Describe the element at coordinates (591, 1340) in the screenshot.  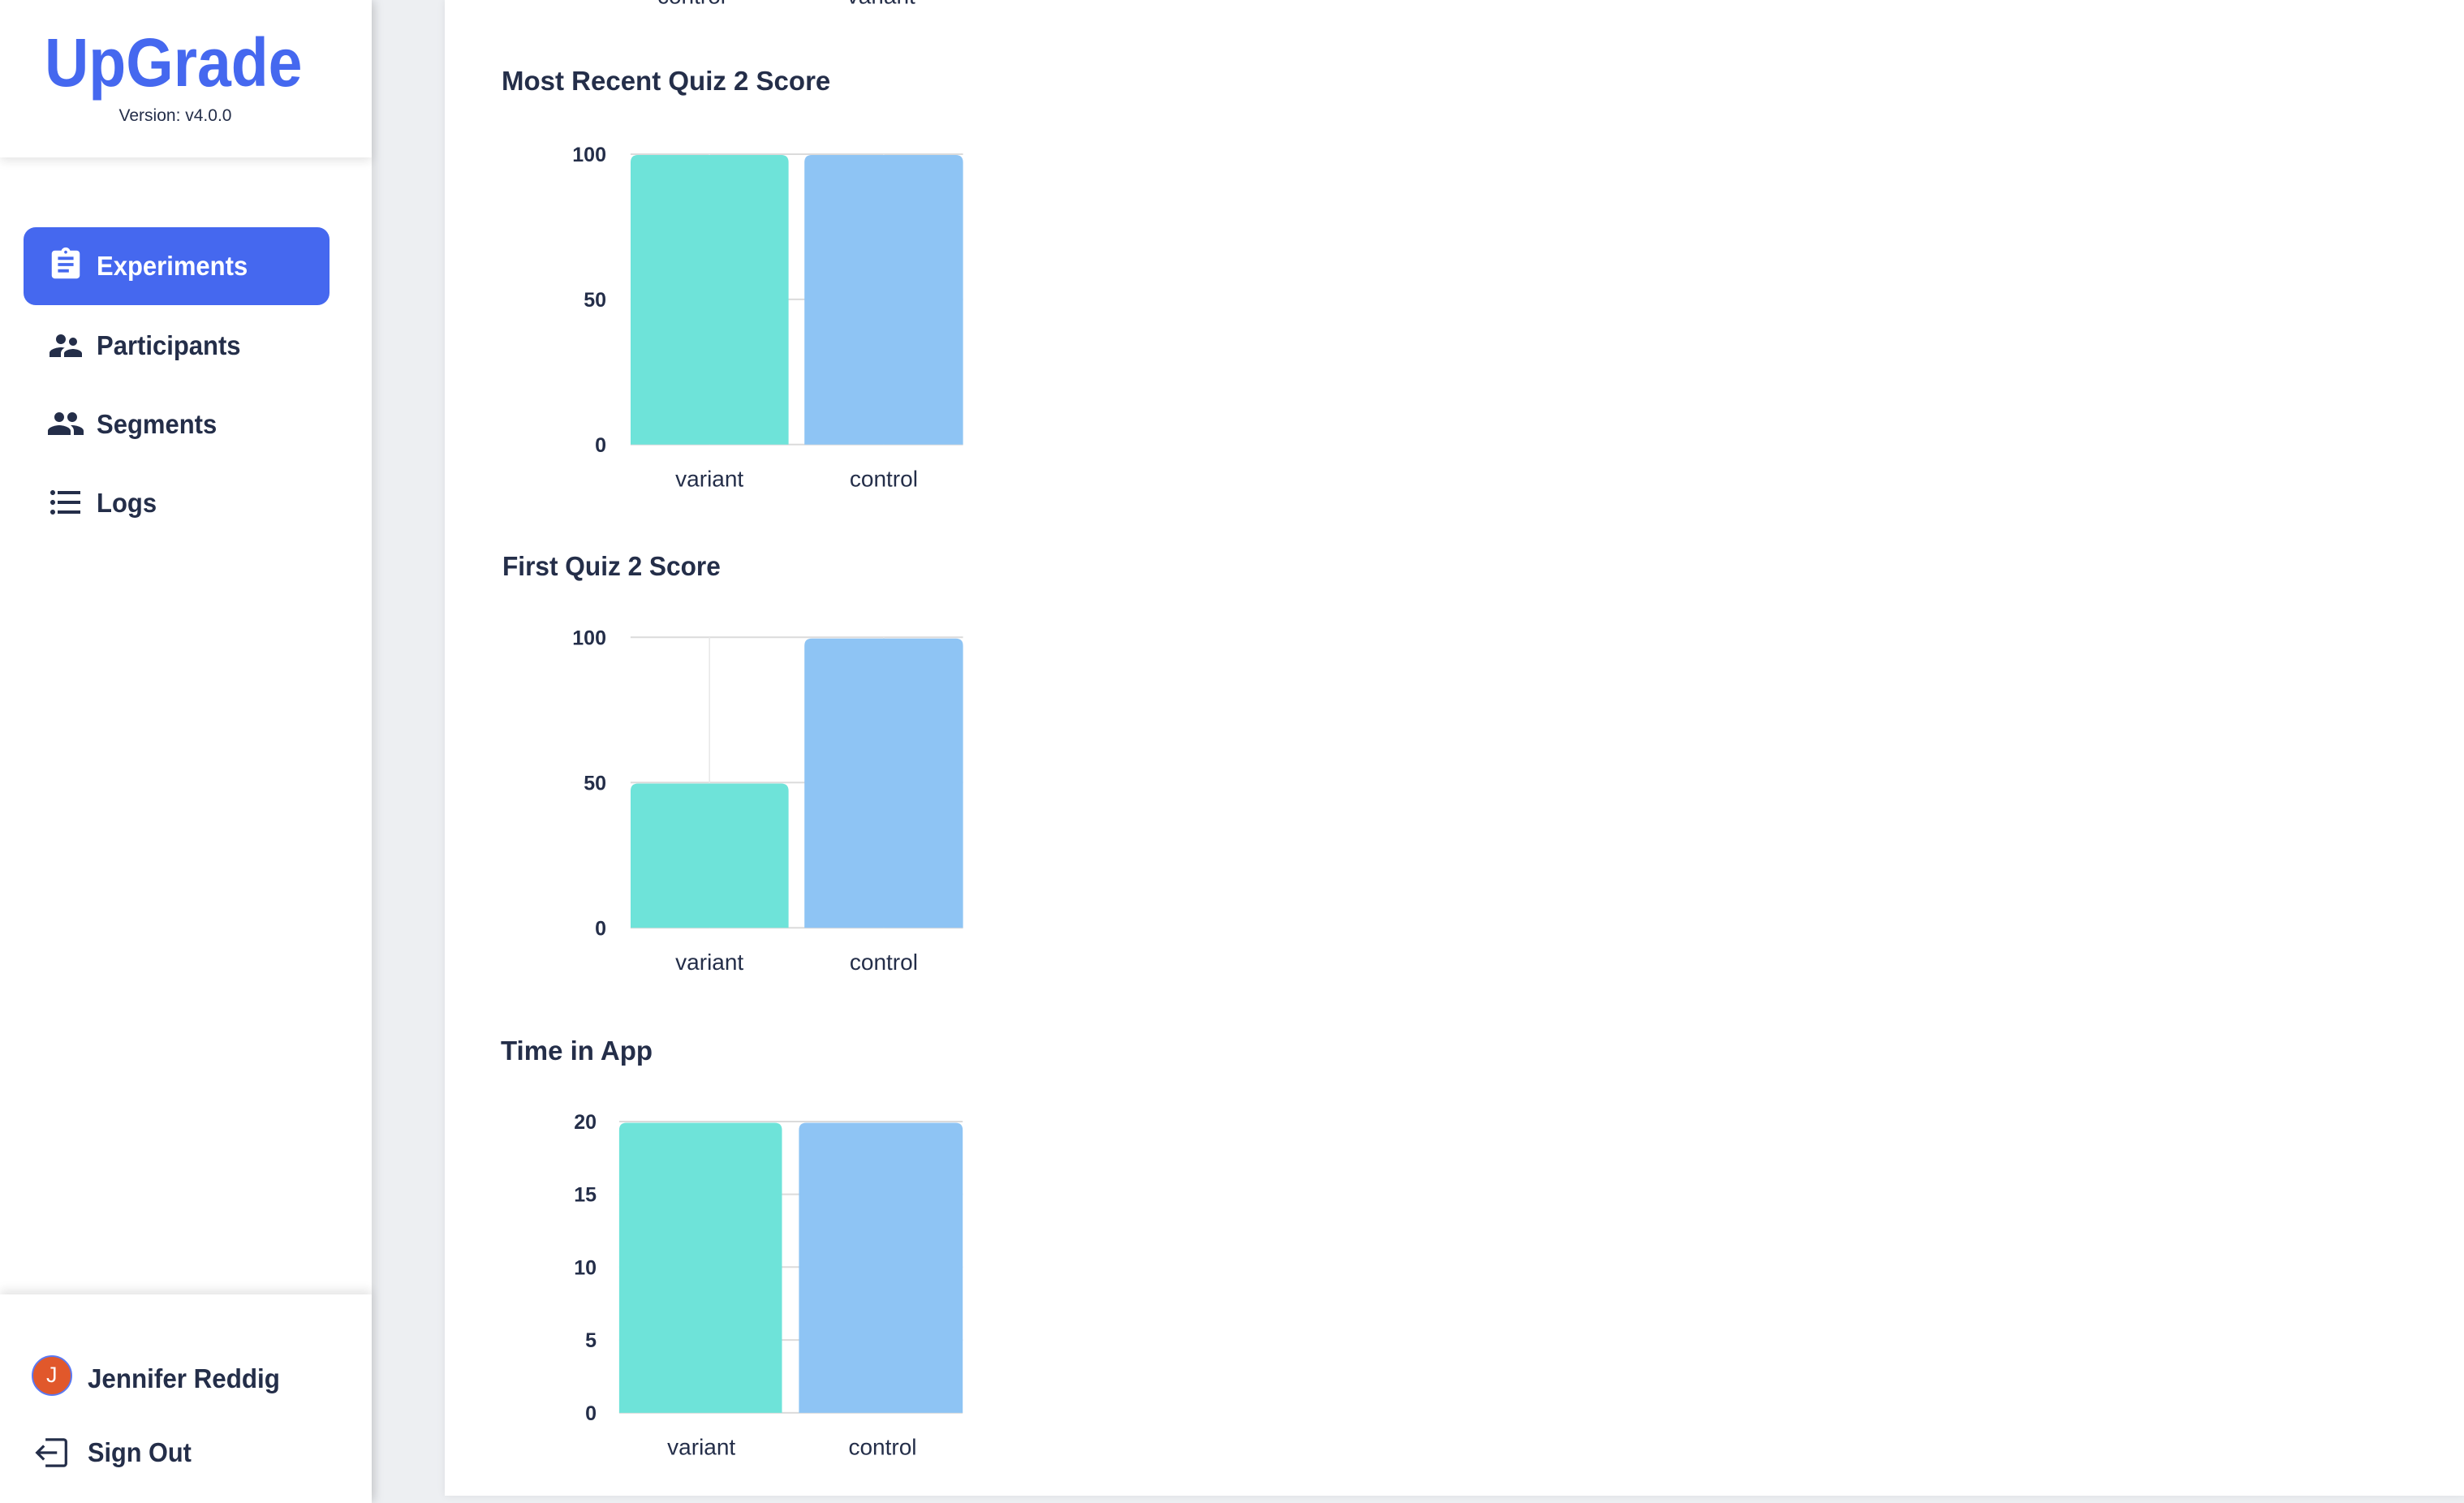
I see `svg-text: 5` at that location.